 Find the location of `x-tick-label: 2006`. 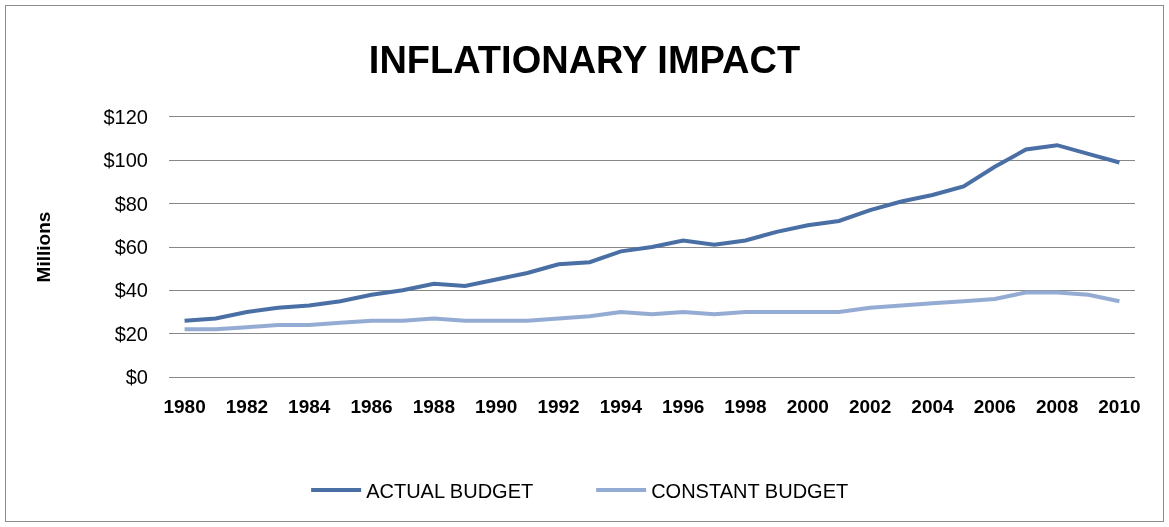

x-tick-label: 2006 is located at coordinates (994, 406).